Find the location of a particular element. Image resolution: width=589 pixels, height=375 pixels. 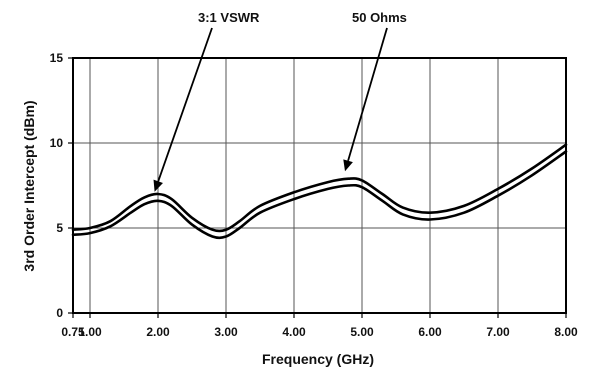

y-tick-label: 10 is located at coordinates (57, 143).